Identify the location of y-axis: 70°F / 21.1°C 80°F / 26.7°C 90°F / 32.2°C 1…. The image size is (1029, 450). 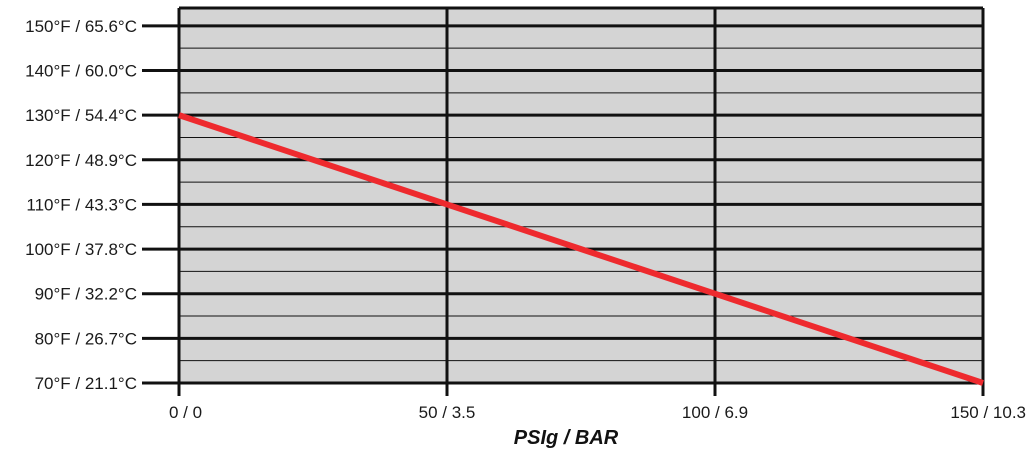
(102, 205).